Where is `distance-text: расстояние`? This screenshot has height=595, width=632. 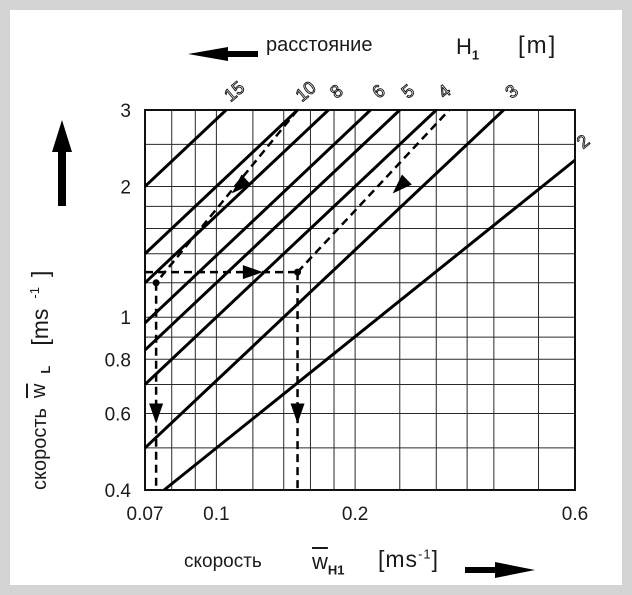
distance-text: расстояние is located at coordinates (319, 45).